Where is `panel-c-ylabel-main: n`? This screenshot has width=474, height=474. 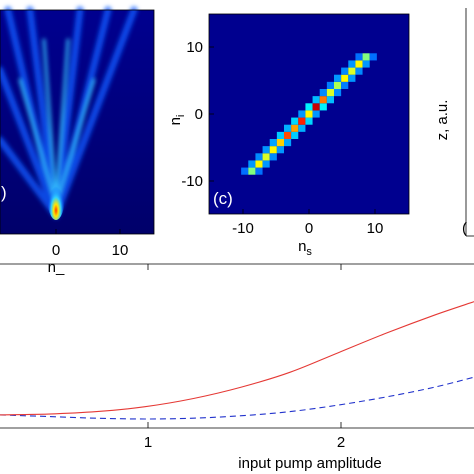 panel-c-ylabel-main: n is located at coordinates (175, 121).